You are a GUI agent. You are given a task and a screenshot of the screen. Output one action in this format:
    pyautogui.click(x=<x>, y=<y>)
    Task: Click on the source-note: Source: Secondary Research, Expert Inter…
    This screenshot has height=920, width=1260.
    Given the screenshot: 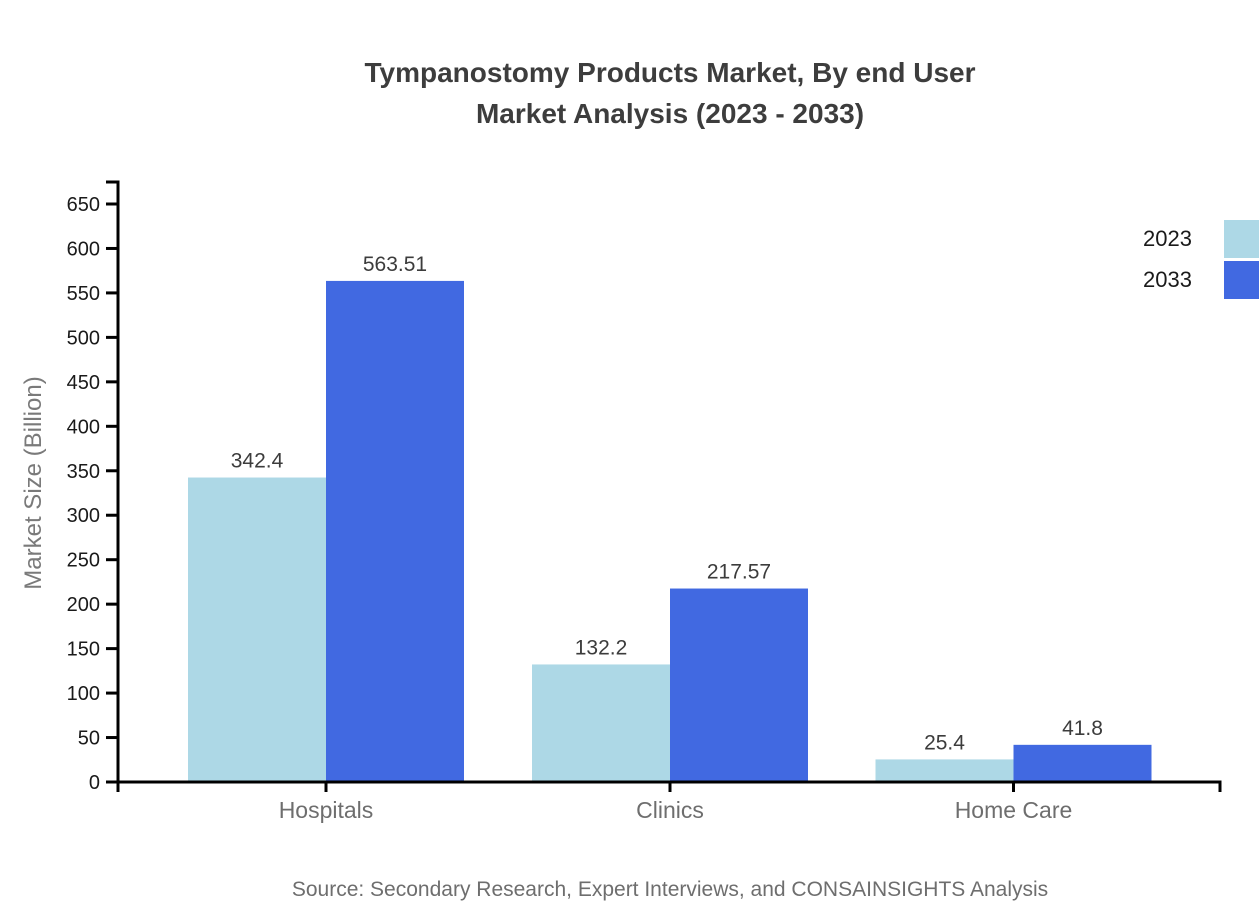 What is the action you would take?
    pyautogui.click(x=670, y=889)
    